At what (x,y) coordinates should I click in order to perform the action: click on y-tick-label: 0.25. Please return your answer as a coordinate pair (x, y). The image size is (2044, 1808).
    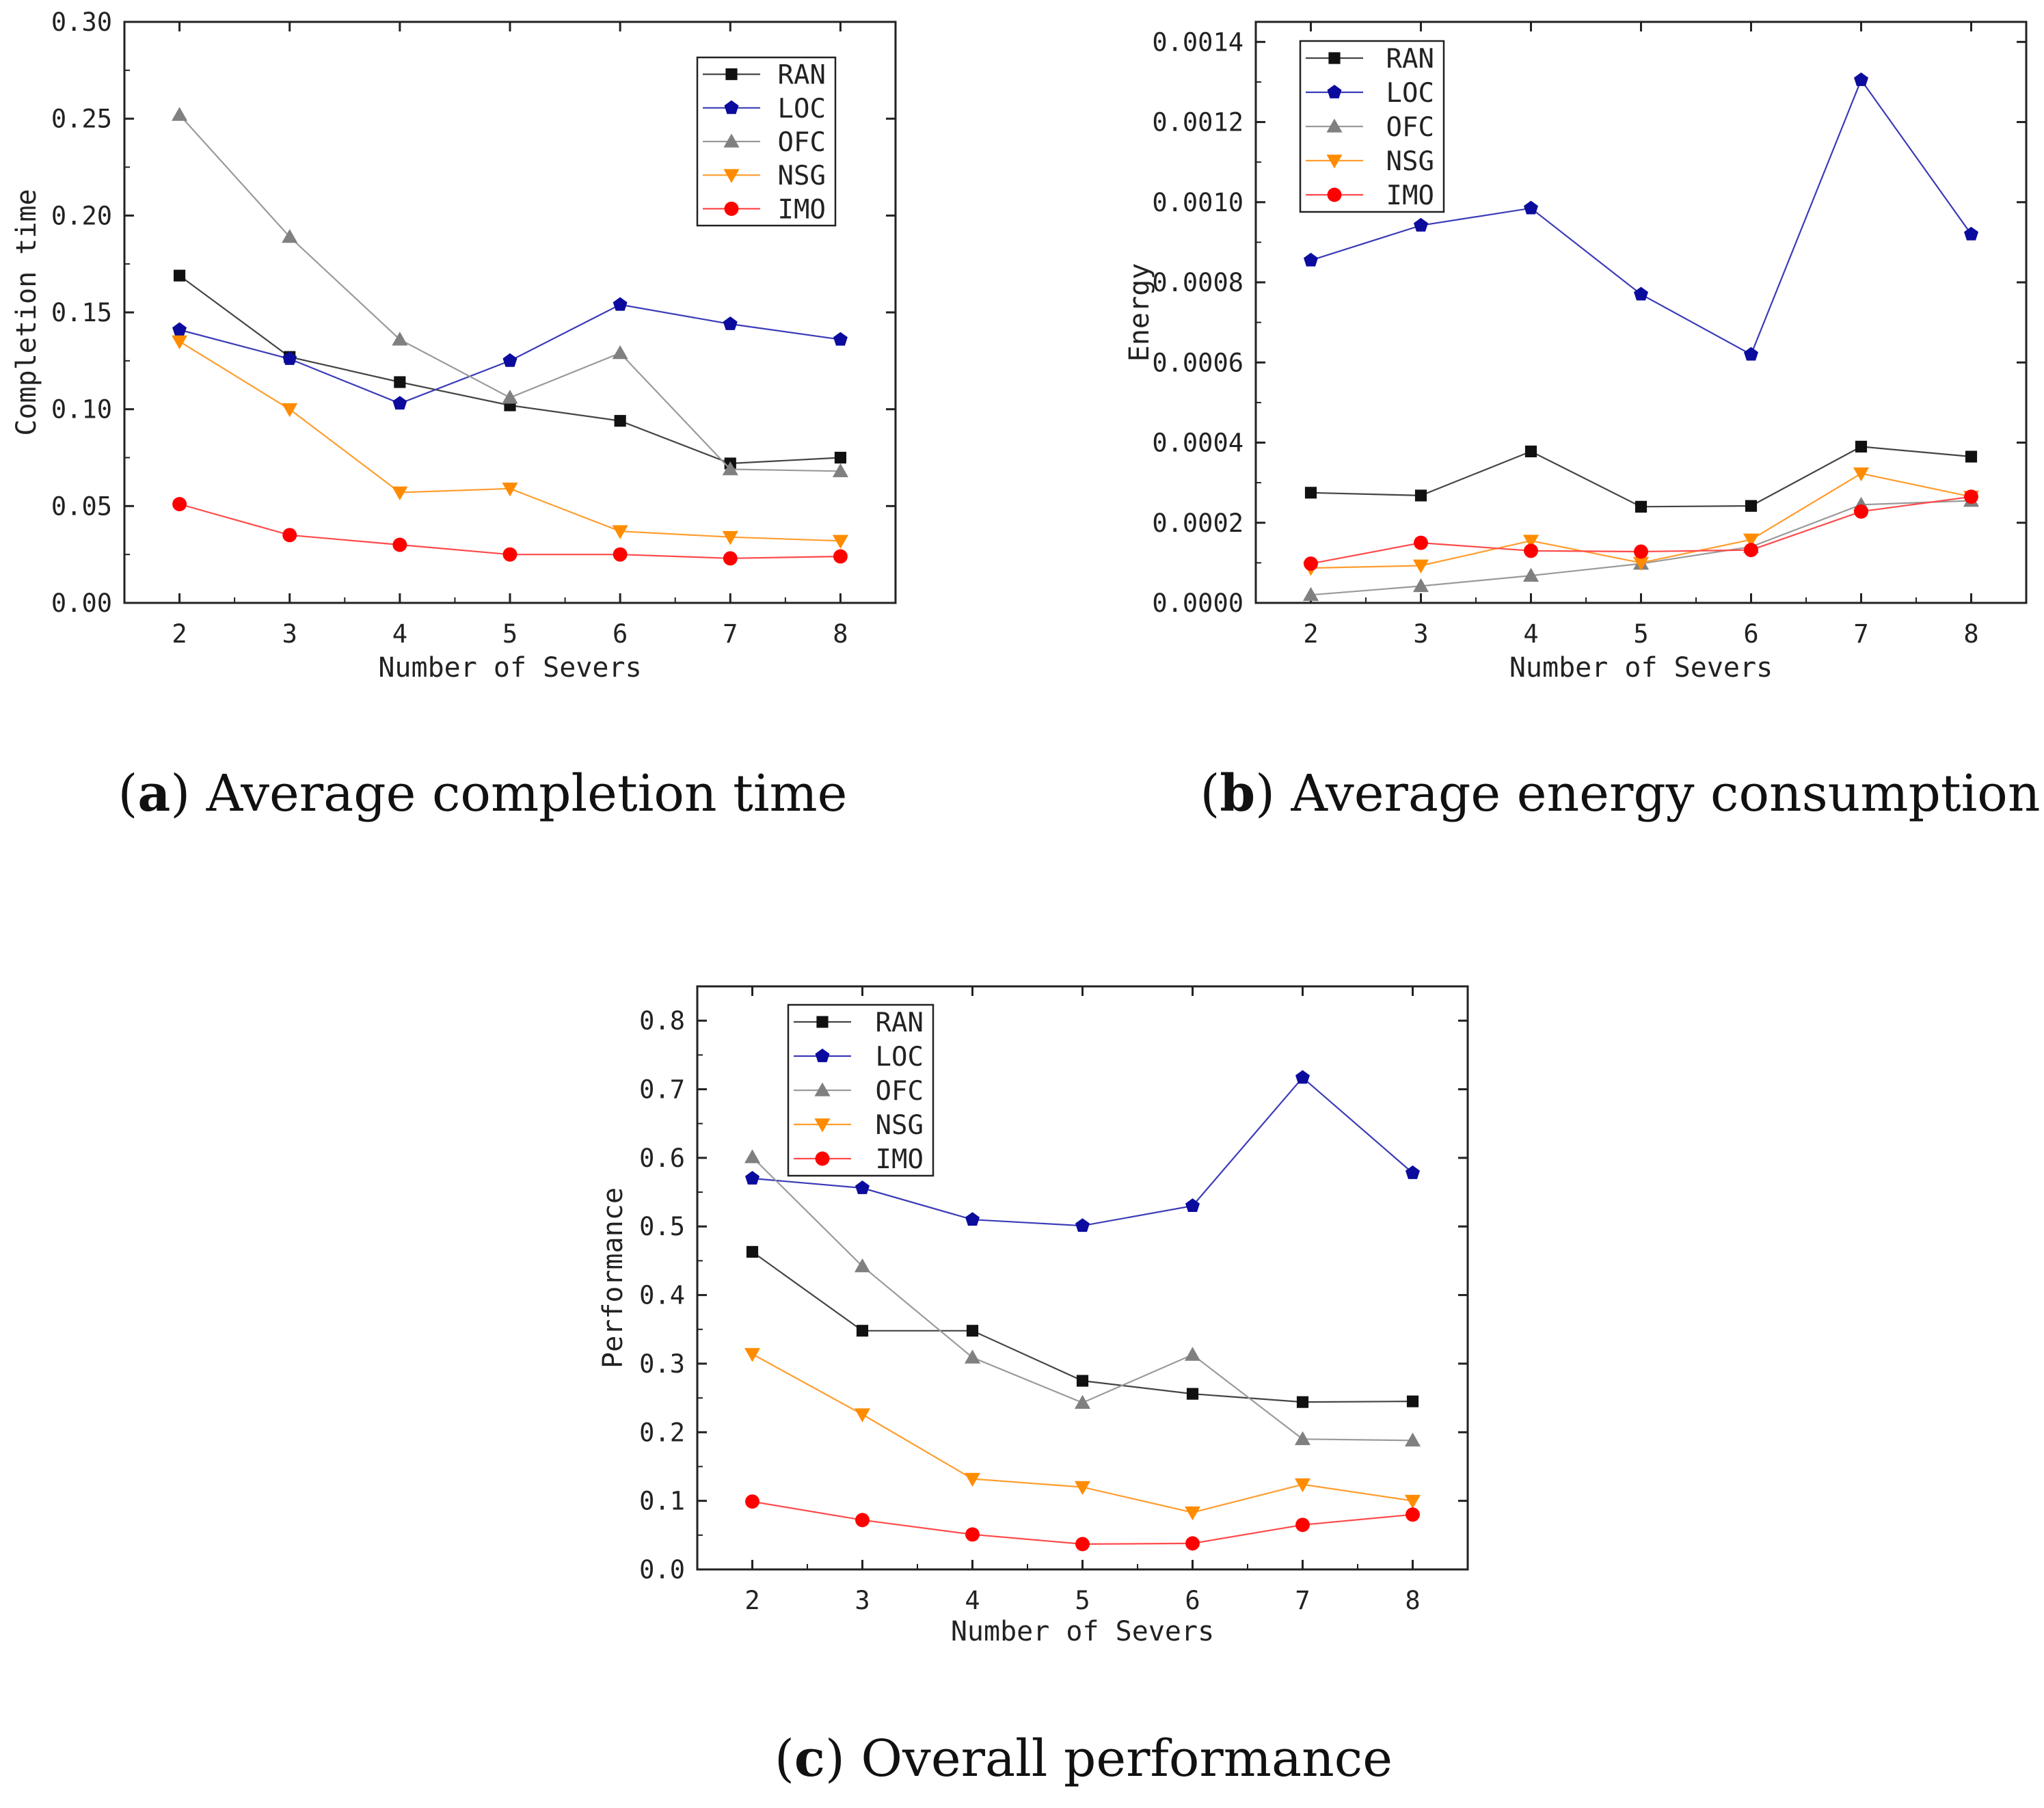
    Looking at the image, I should click on (81, 119).